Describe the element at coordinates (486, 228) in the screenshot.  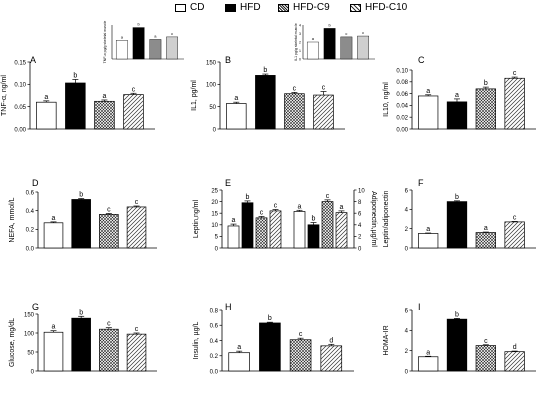
I see `panel-f-significance-letter: a` at that location.